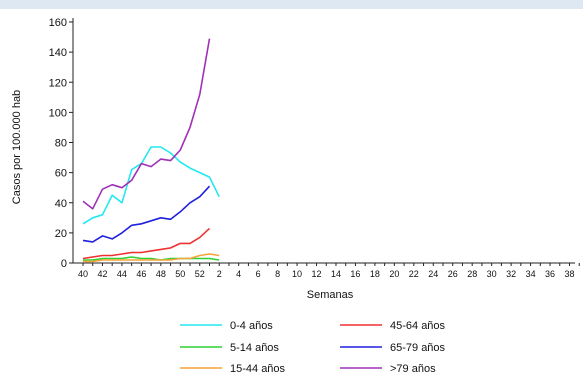 This screenshot has height=374, width=583. I want to click on x-tick-label: 10, so click(297, 274).